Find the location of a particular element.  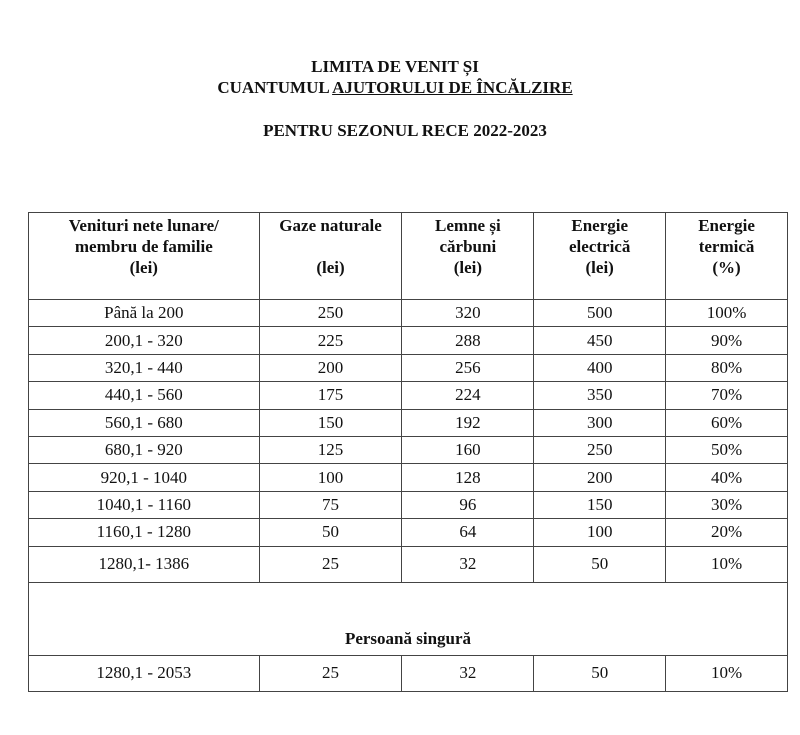

section-row: Persoană singură is located at coordinates (408, 618).